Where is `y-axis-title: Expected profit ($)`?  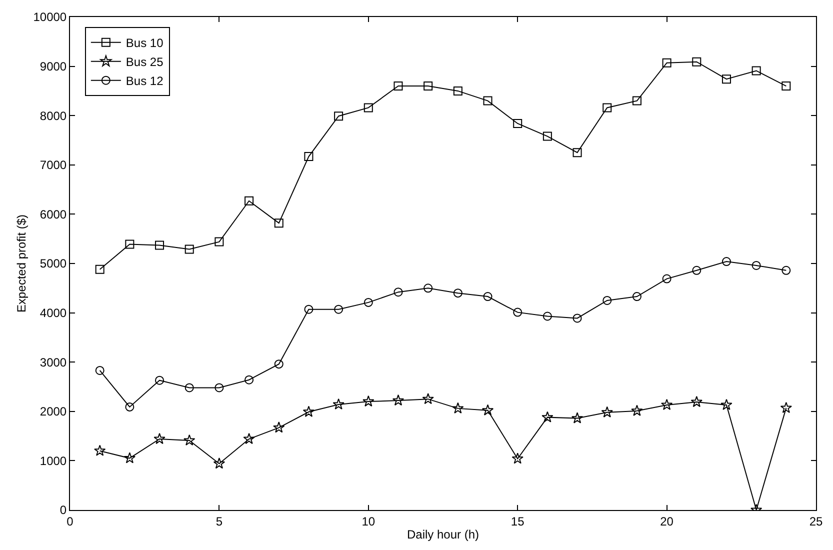
y-axis-title: Expected profit ($) is located at coordinates (21, 263).